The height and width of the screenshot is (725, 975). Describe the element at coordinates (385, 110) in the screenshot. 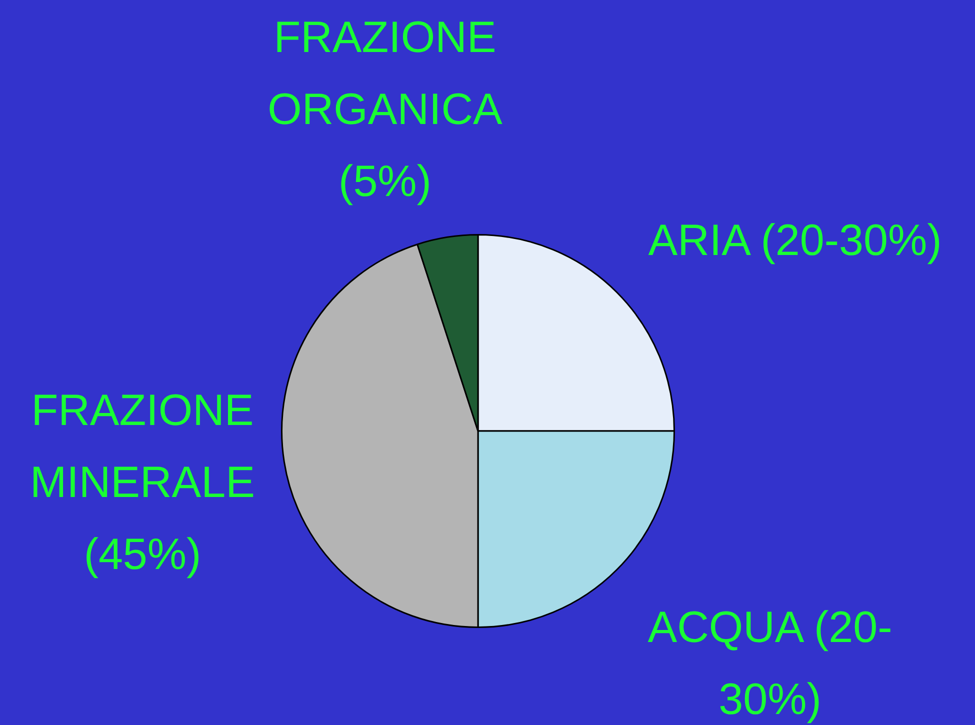

I see `slice-label: FRAZIONE ORGANICA (5%)` at that location.